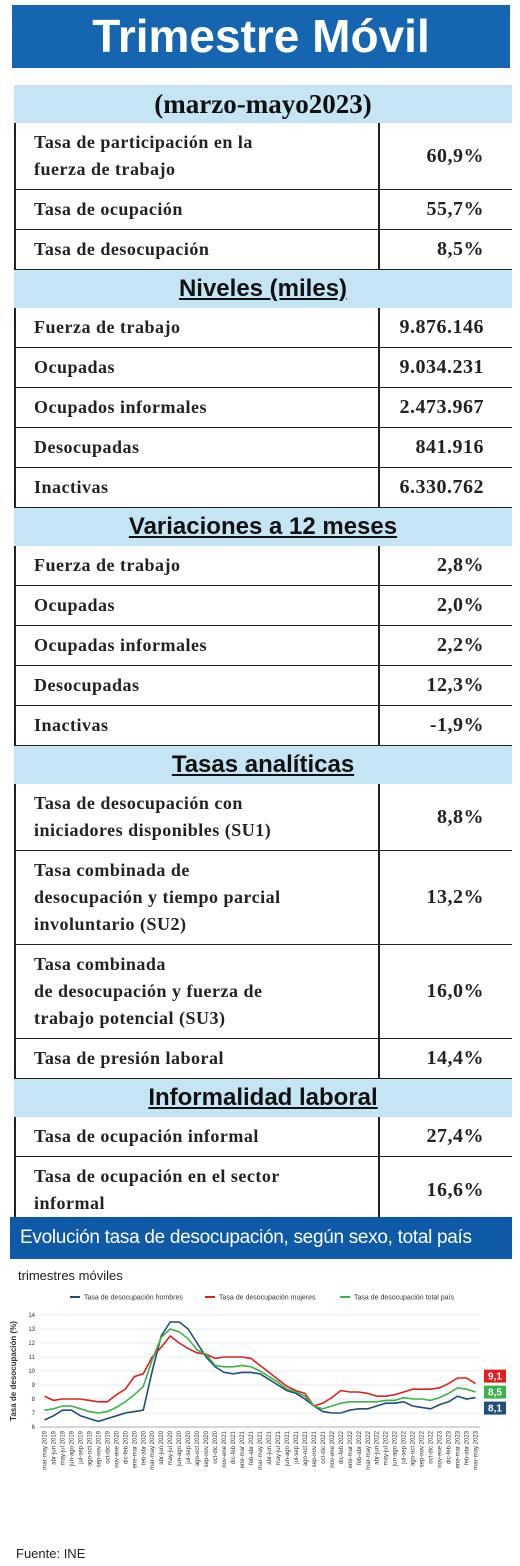 This screenshot has height=1566, width=520. Describe the element at coordinates (252, 1447) in the screenshot. I see `x-tick-label: feb-abr 2021` at that location.